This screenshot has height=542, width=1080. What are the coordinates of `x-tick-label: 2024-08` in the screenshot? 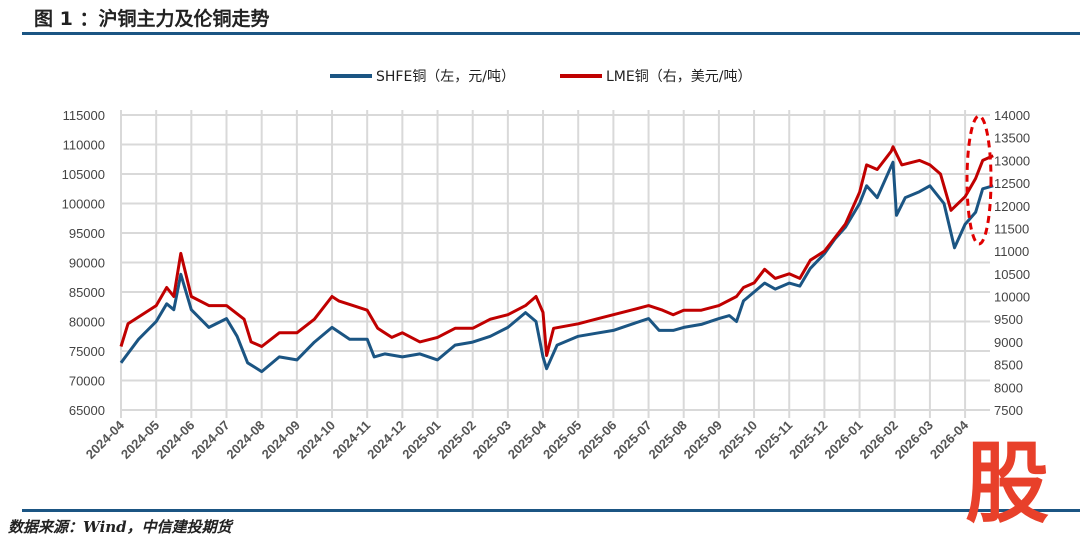 It's located at (245, 440).